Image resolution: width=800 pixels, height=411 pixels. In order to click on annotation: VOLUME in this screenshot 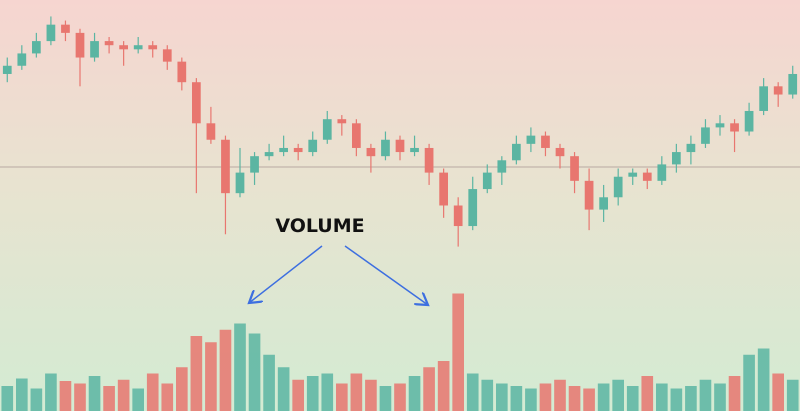, I will do `click(319, 226)`.